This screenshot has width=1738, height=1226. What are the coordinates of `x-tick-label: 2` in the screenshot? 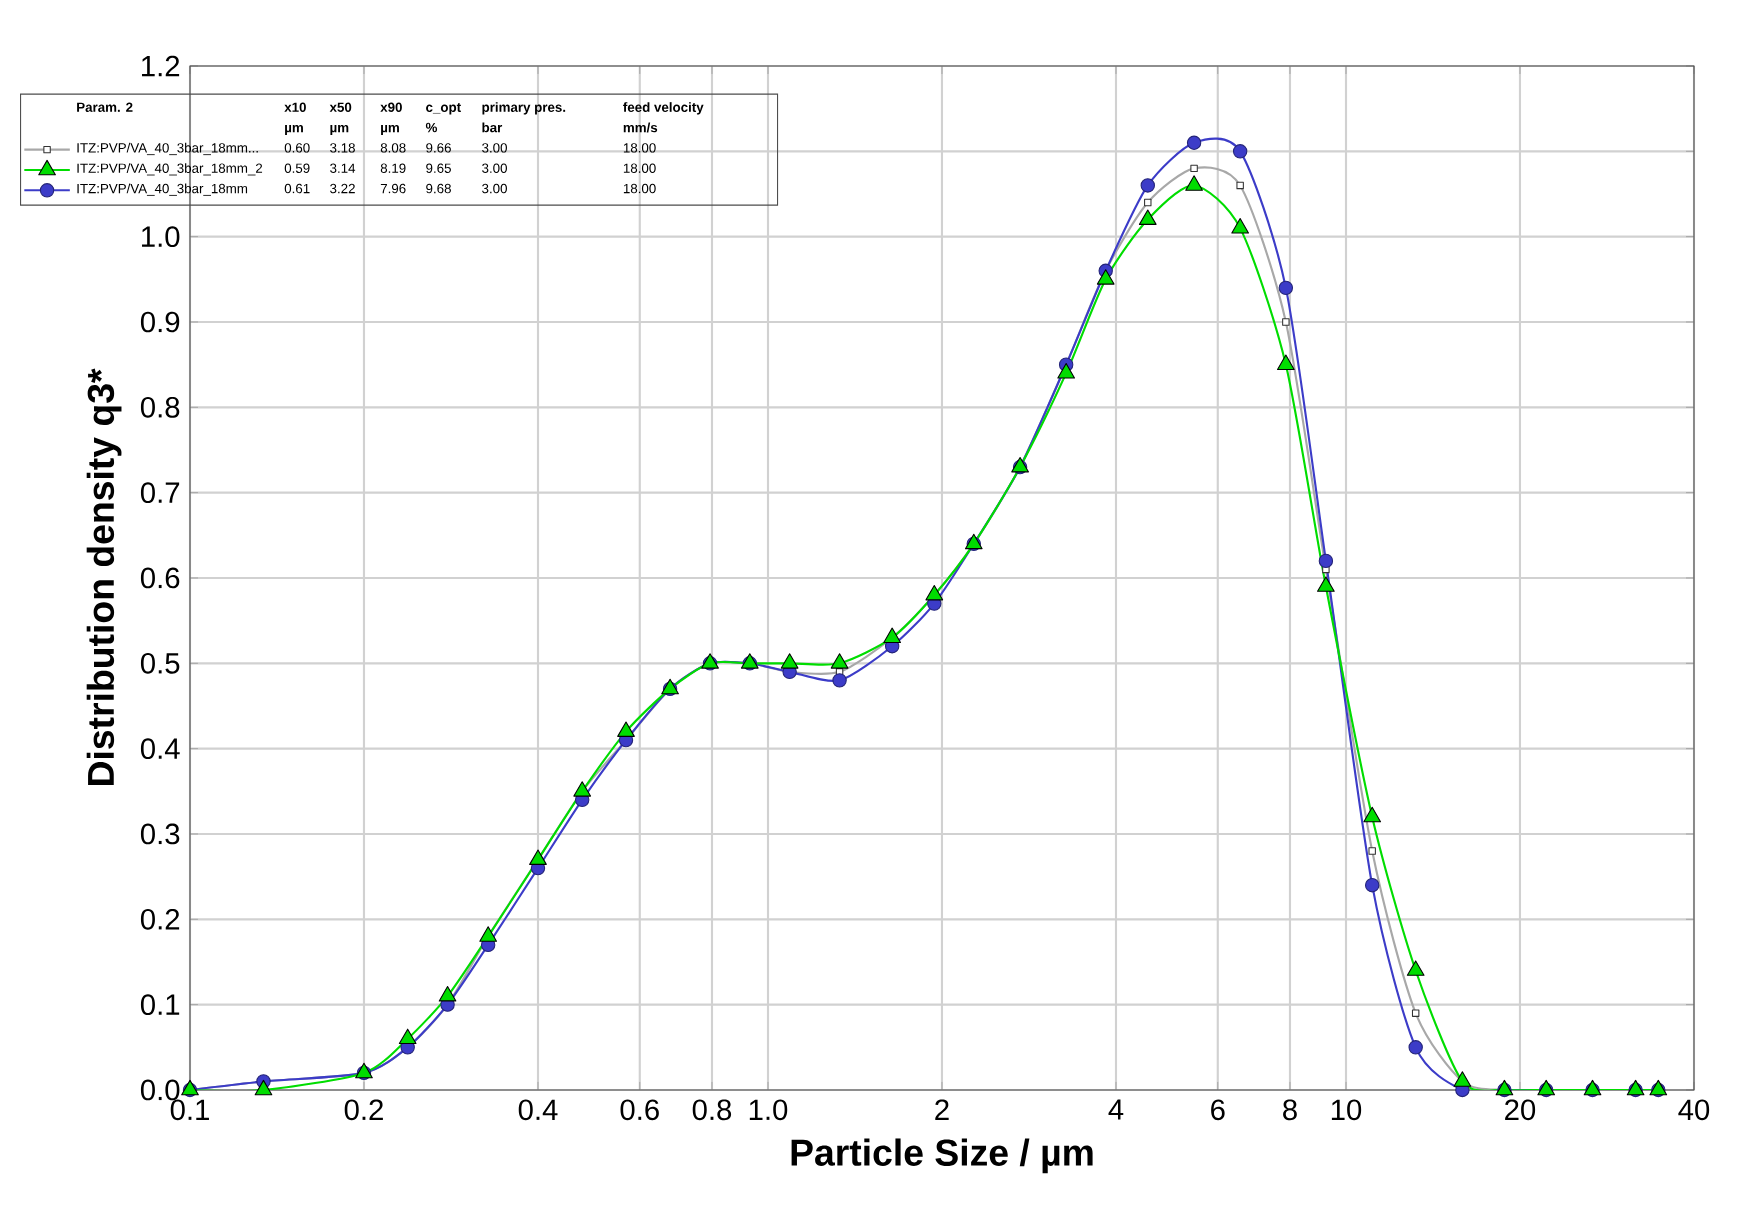 It's located at (942, 1109).